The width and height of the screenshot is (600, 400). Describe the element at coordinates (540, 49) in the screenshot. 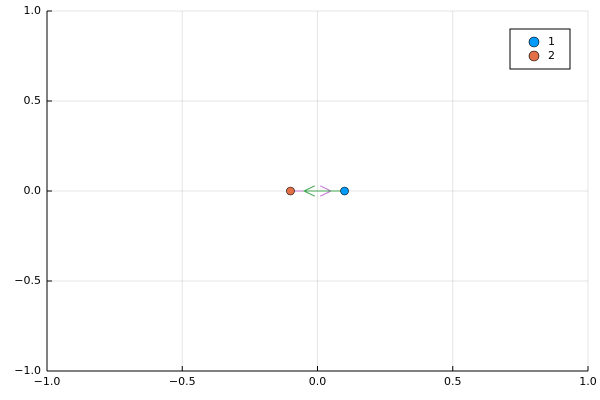

I see `legend-box` at that location.